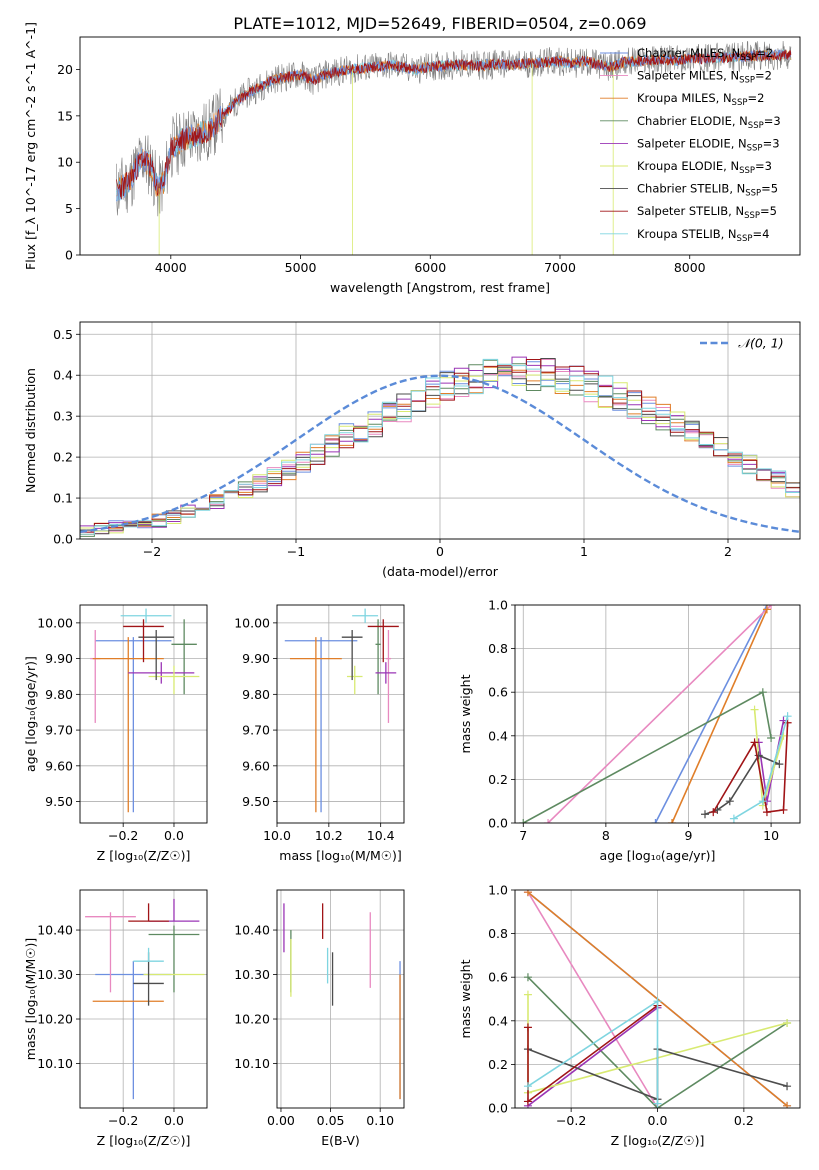 This screenshot has width=819, height=1170. Describe the element at coordinates (763, 76) in the screenshot. I see `legend-suffix: =2` at that location.